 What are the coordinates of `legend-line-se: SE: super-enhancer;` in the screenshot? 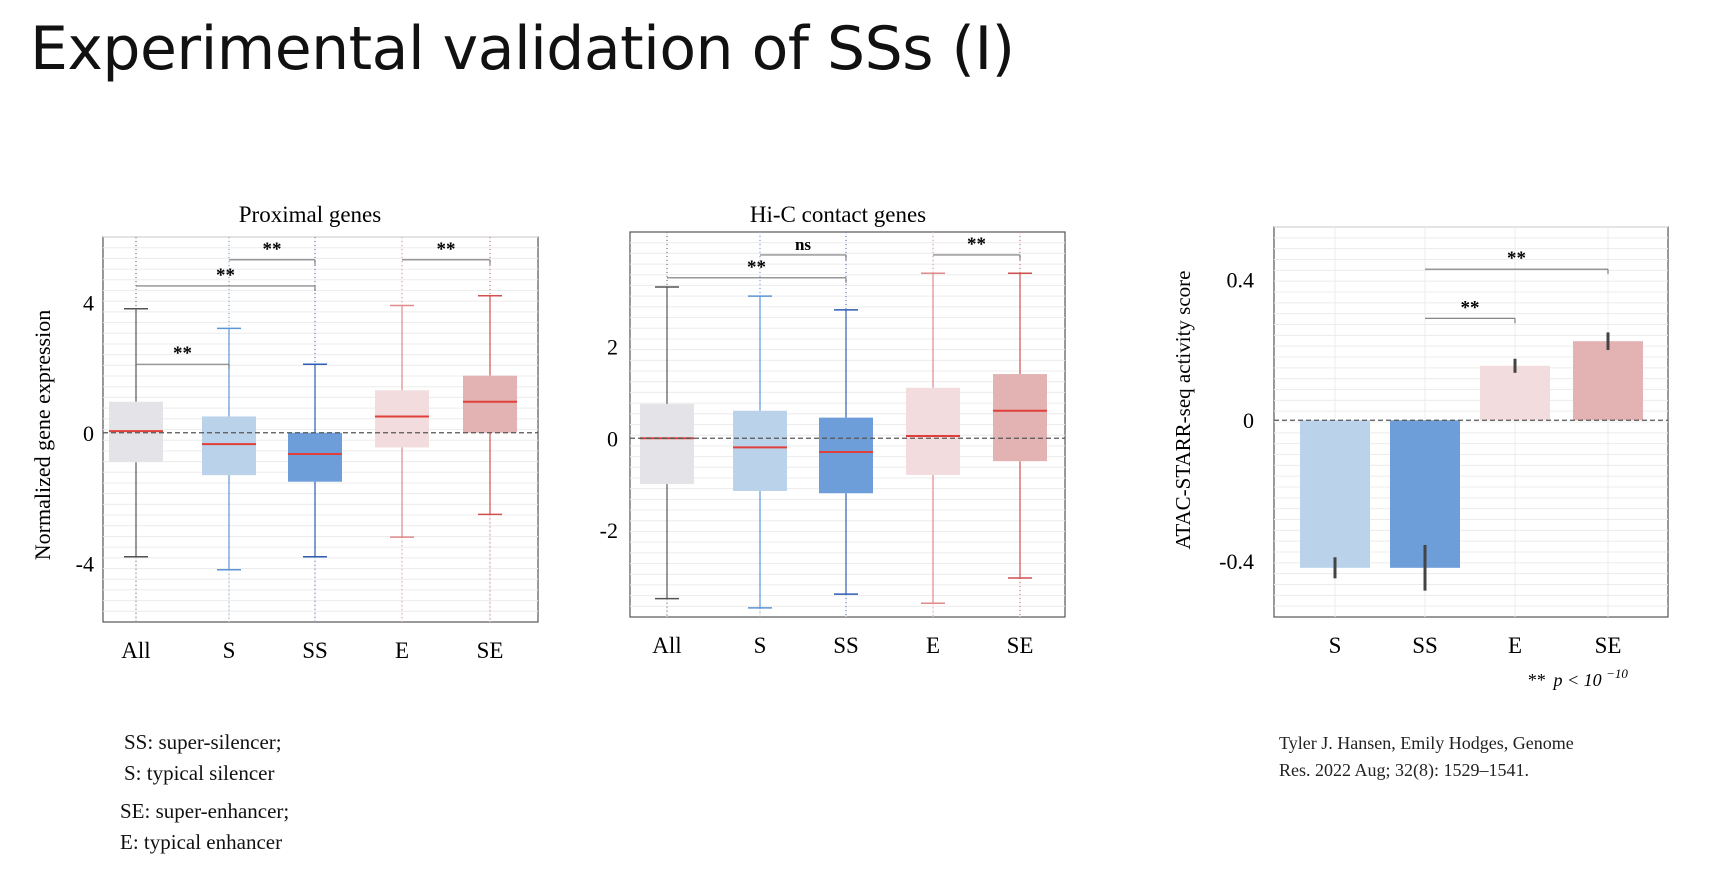 It's located at (205, 811).